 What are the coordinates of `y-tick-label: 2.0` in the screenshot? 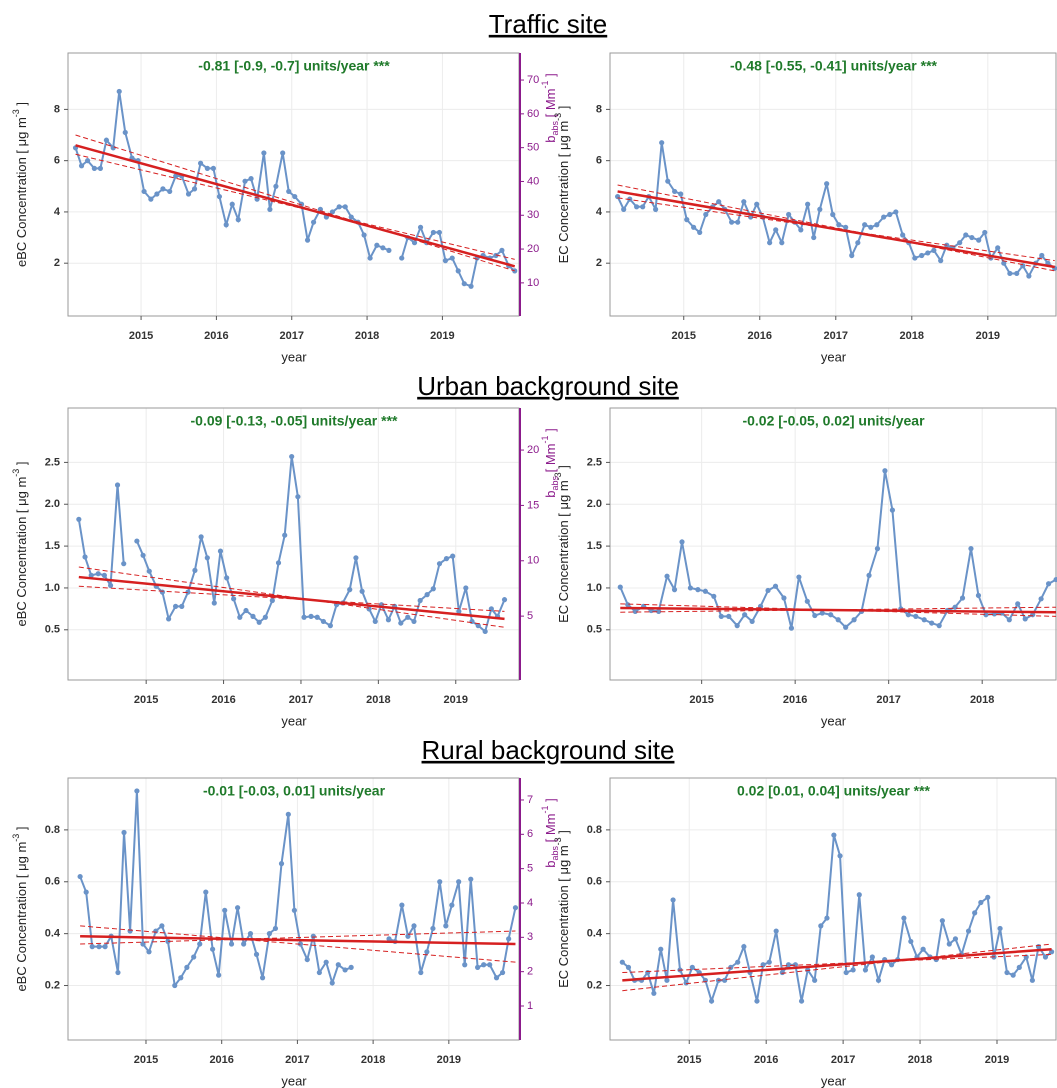 It's located at (52, 504).